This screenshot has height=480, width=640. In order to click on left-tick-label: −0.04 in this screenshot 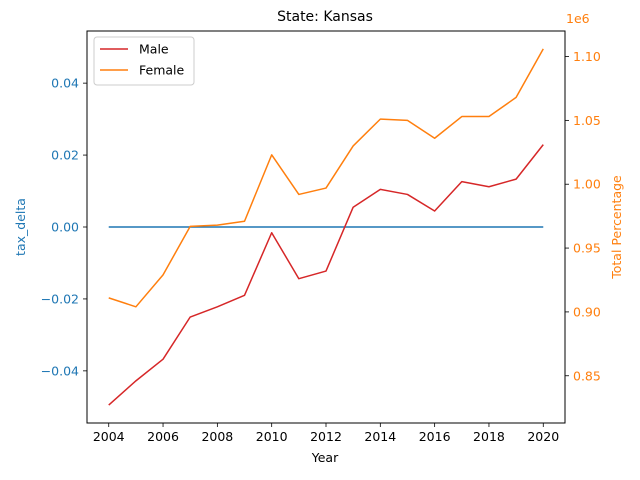, I will do `click(60, 370)`.